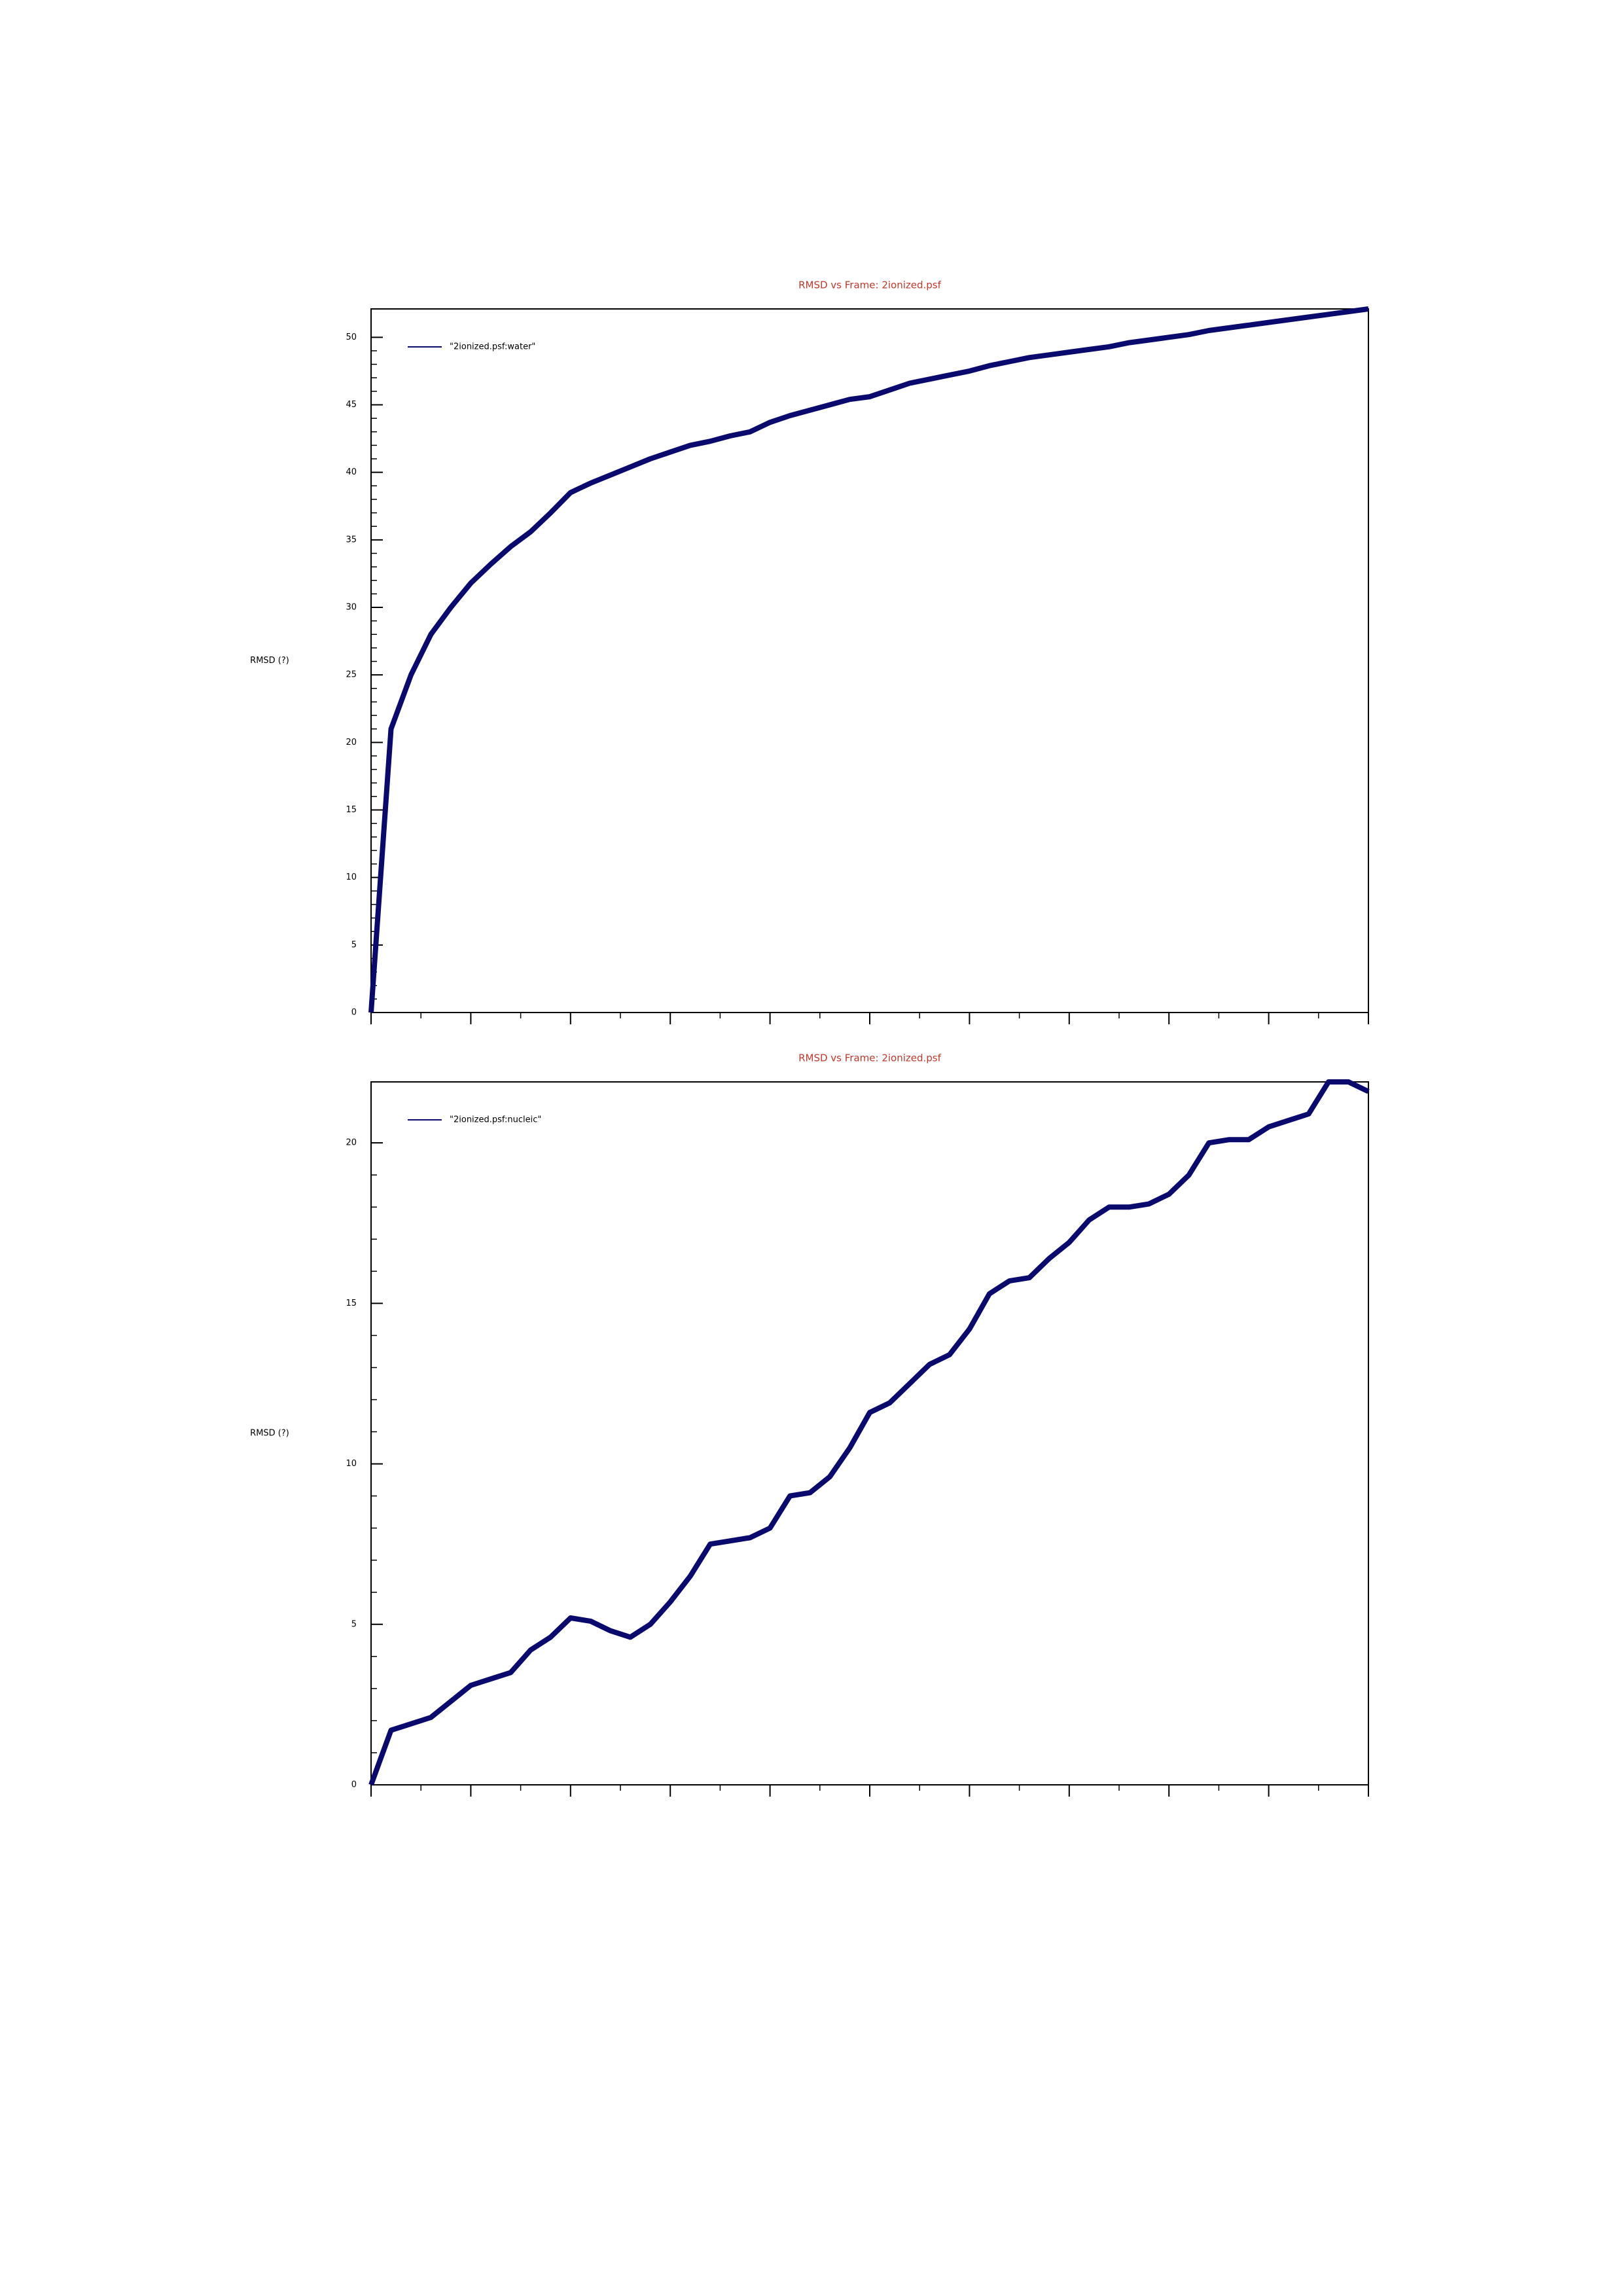 The height and width of the screenshot is (2296, 1623). Describe the element at coordinates (351, 337) in the screenshot. I see `y-tick-label: 50` at that location.